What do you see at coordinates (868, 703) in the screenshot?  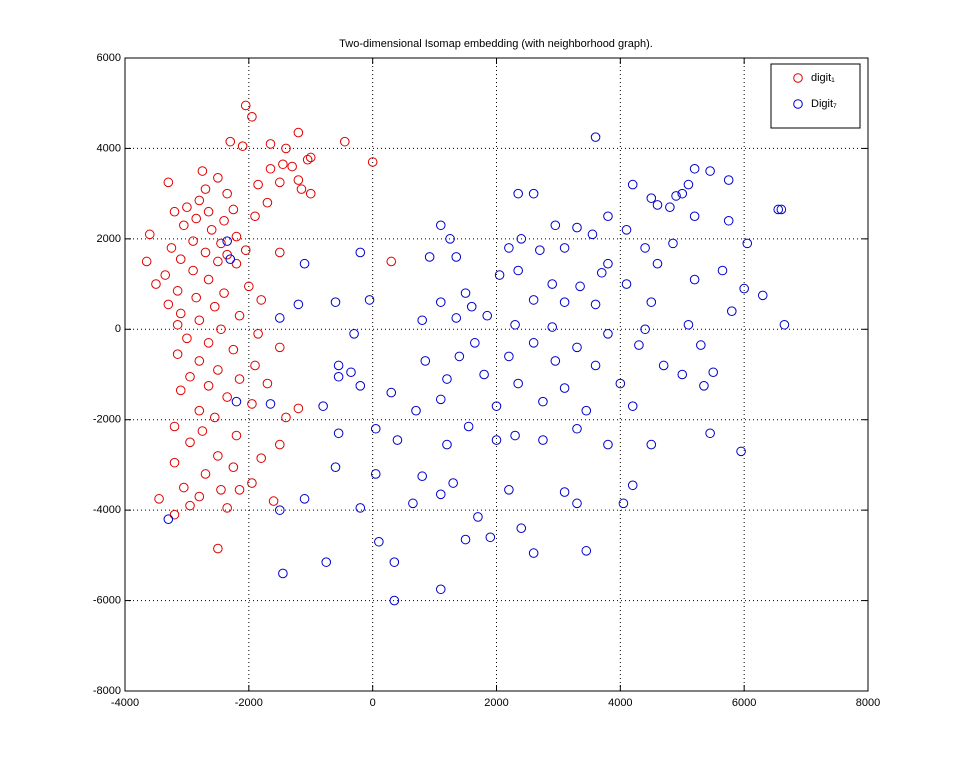 I see `x-tick-label: 8000` at bounding box center [868, 703].